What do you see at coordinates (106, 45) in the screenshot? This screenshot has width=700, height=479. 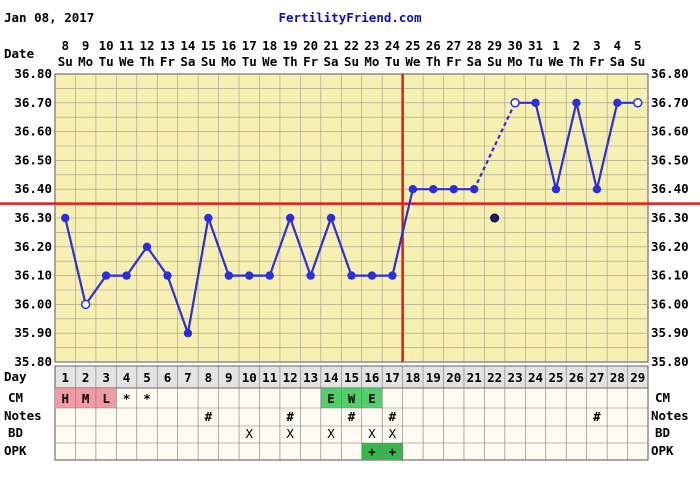 I see `date-number: 10` at bounding box center [106, 45].